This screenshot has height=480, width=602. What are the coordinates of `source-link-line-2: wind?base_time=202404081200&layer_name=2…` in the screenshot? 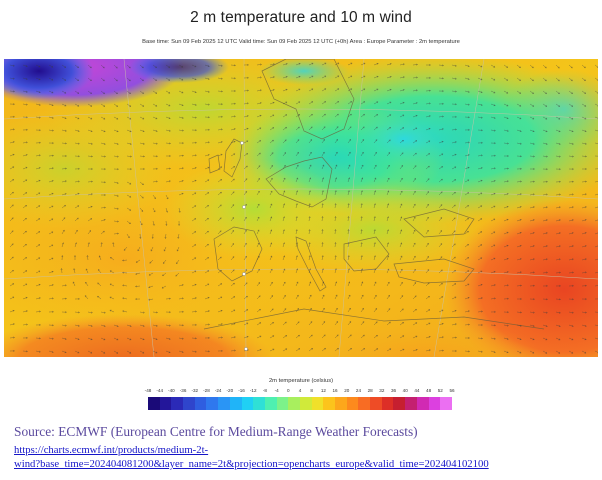 It's located at (251, 464).